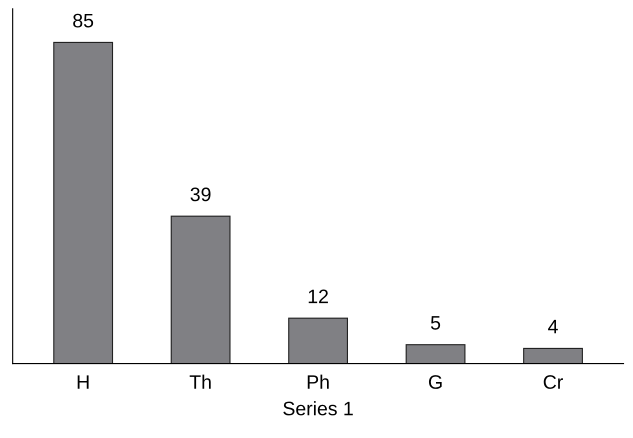 This screenshot has height=438, width=633. I want to click on x-axis-title: Series 1, so click(318, 408).